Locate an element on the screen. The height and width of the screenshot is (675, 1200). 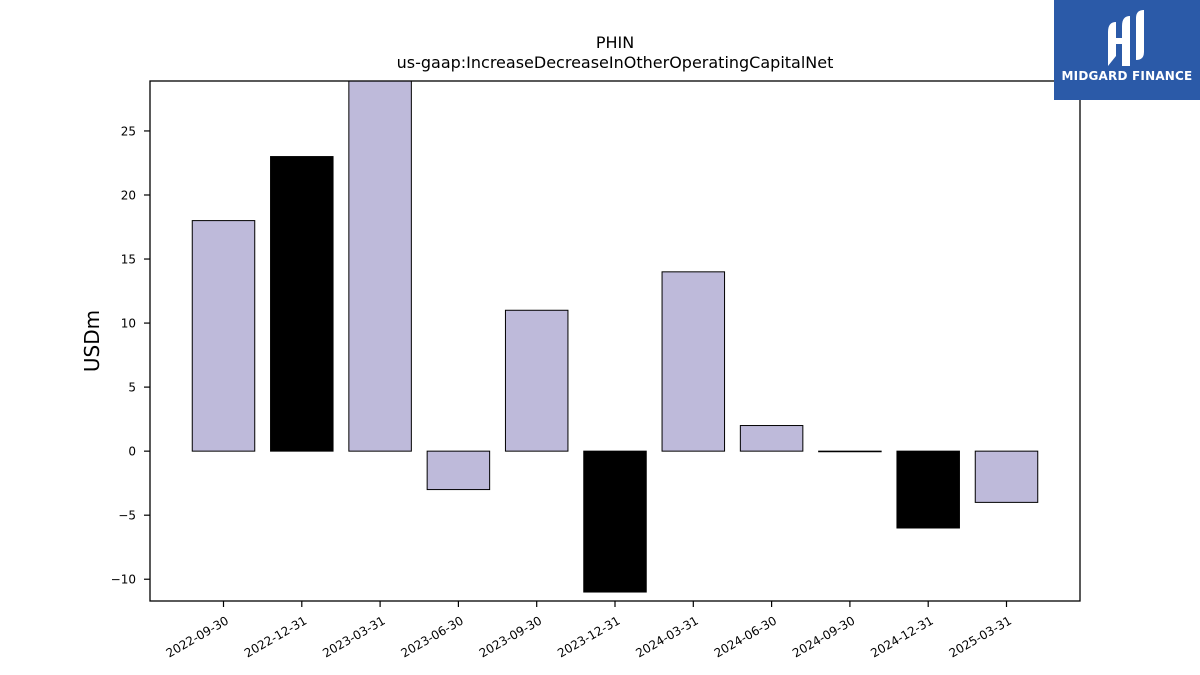
y-axis-ticks: −10 −5 0 5 10 15 20 25 is located at coordinates (130, 355).